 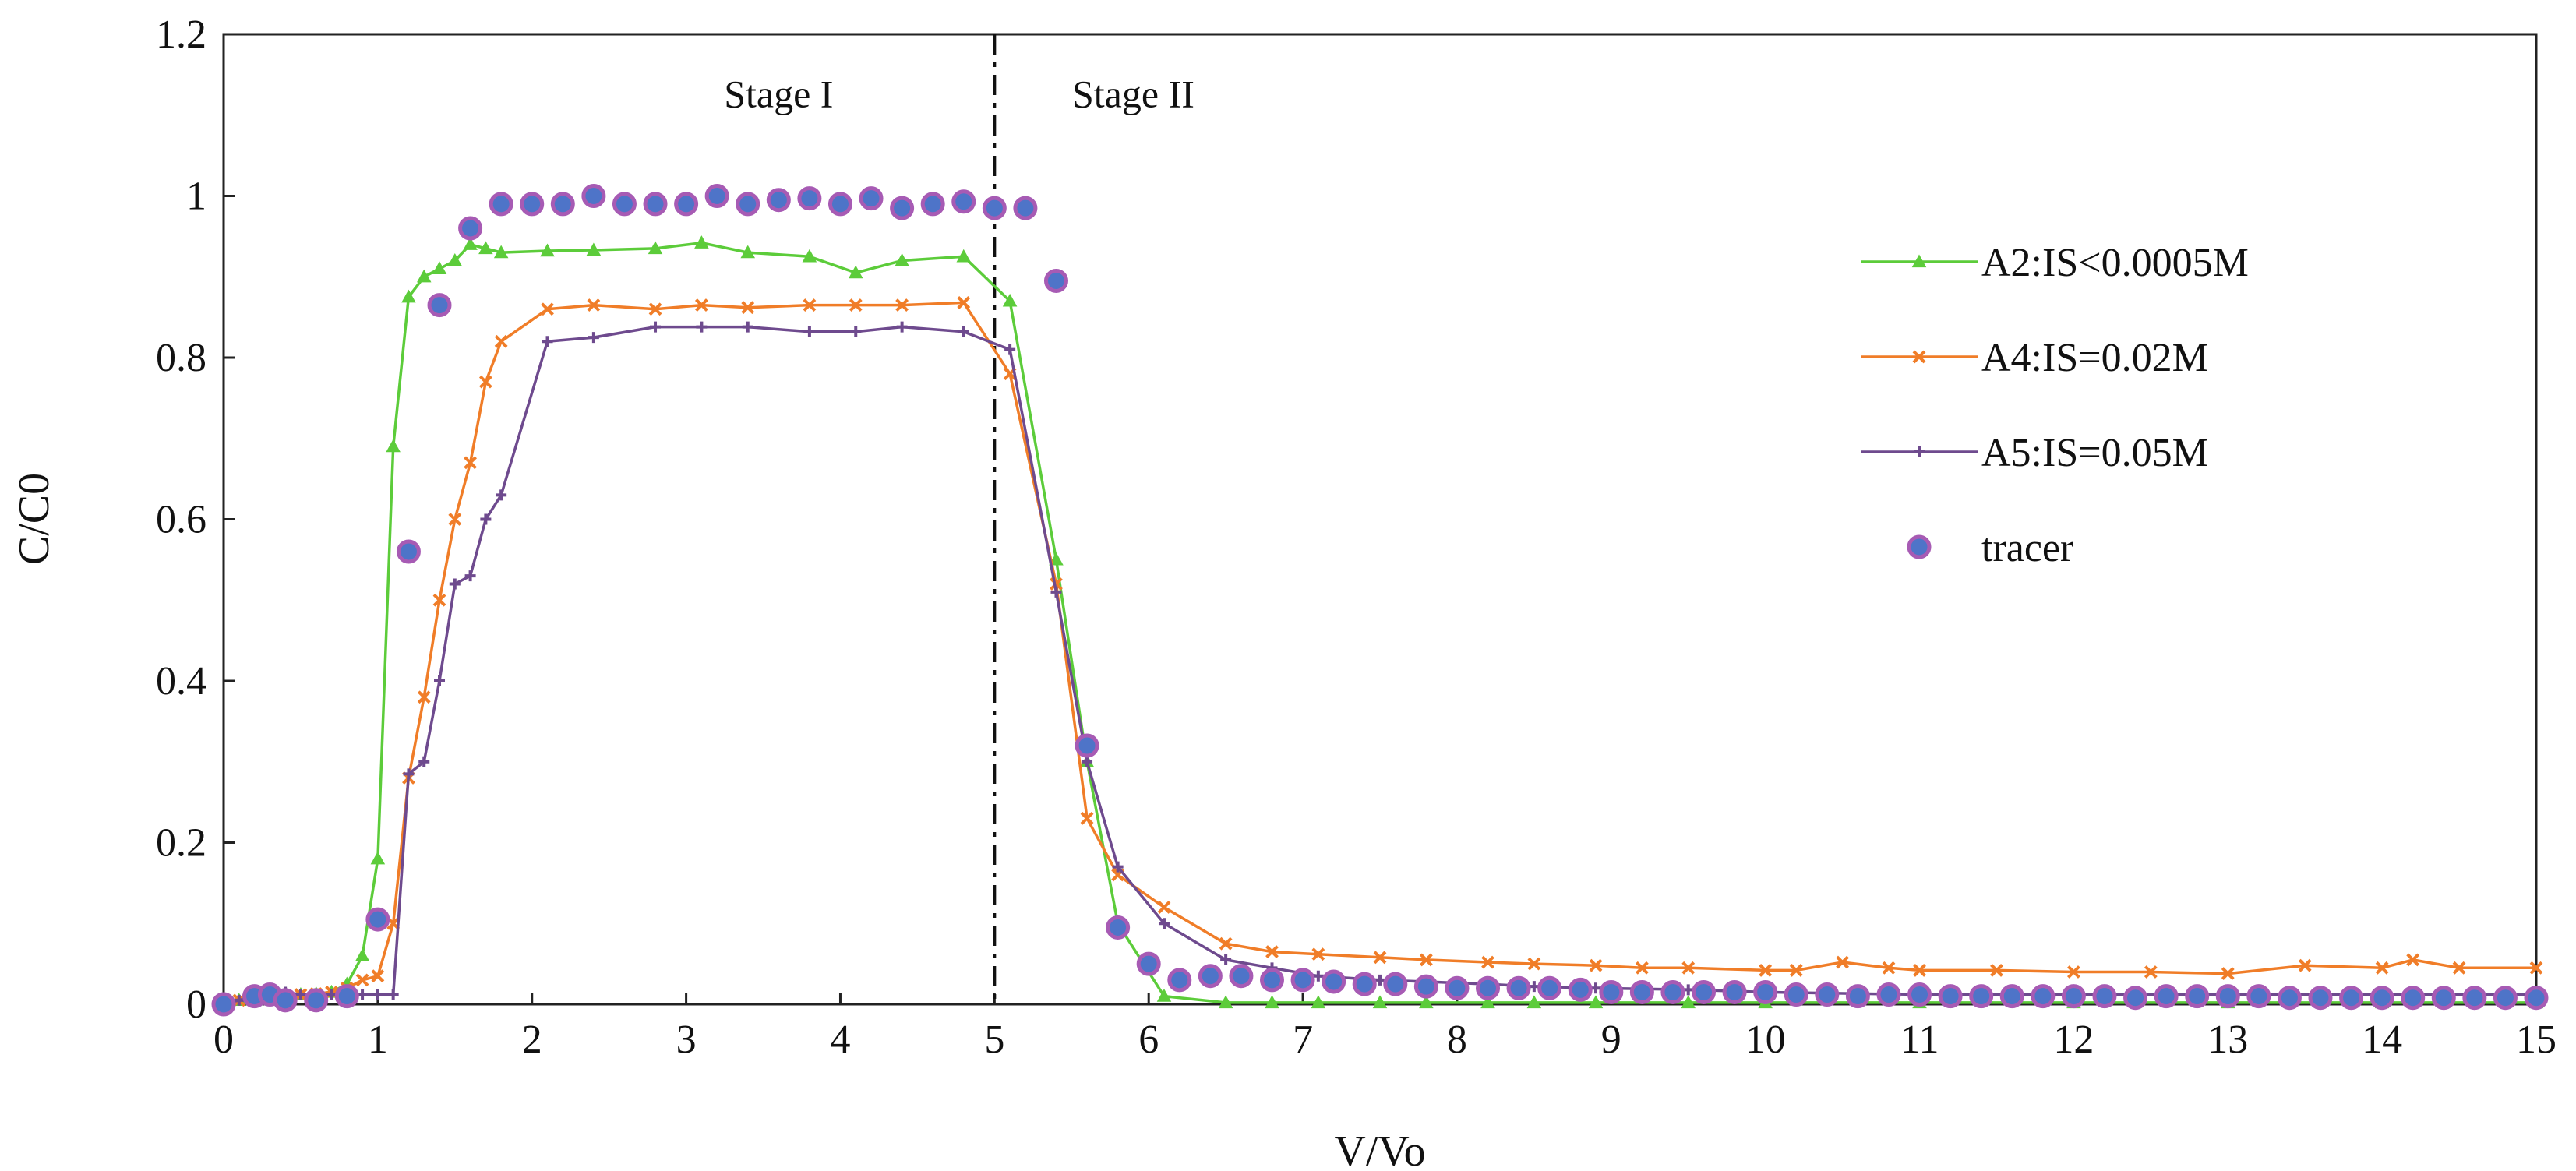 I want to click on x-tick-label: 10, so click(x=1765, y=1040).